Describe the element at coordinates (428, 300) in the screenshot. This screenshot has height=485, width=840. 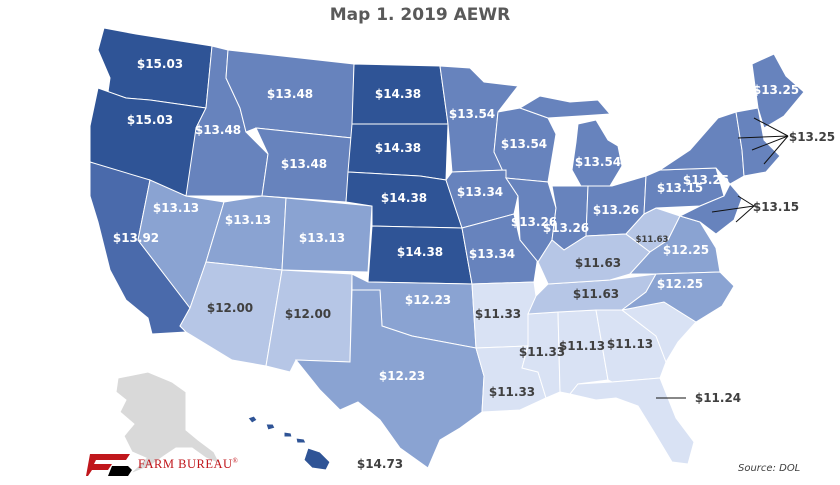
I see `state-label-ok: $12.23` at that location.